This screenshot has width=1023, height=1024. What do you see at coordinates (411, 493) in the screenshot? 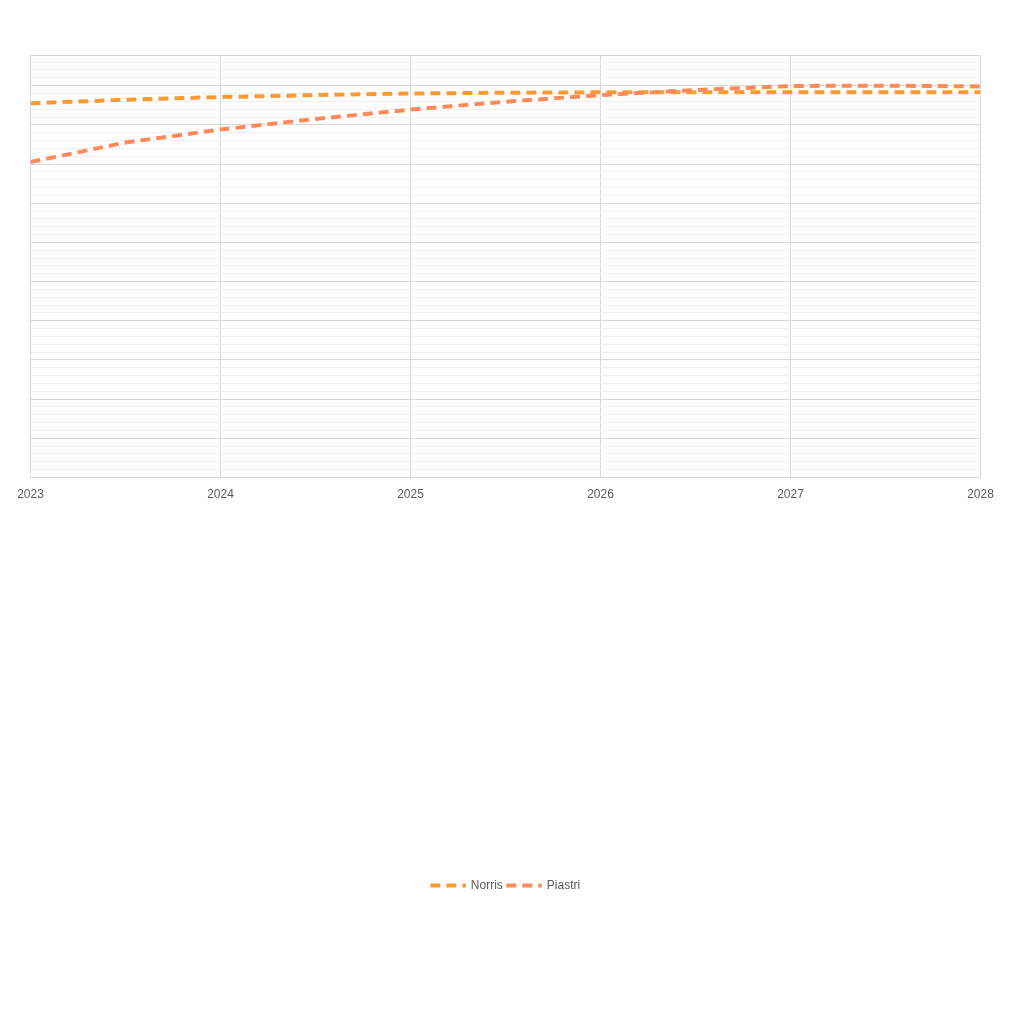
I see `x-tick-label: 2025` at bounding box center [411, 493].